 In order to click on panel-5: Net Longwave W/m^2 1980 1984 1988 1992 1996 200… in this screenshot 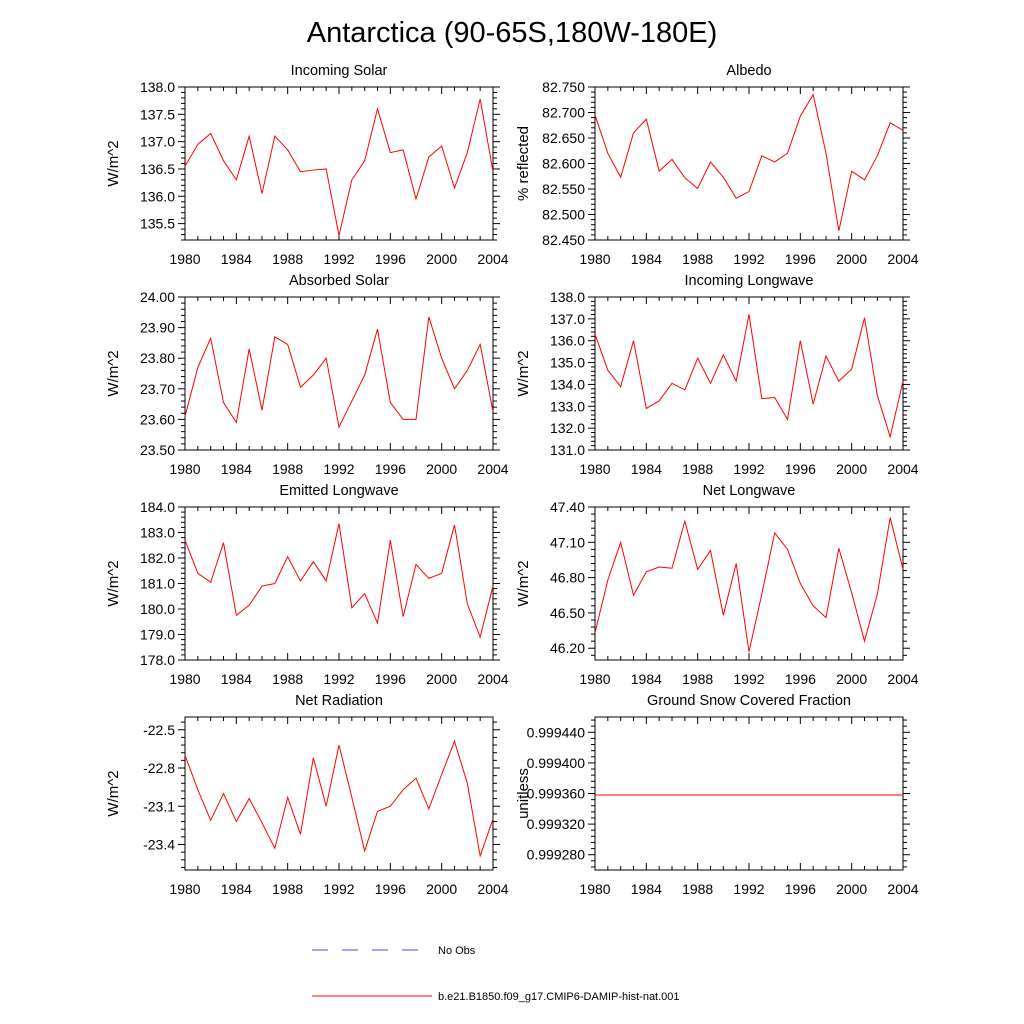, I will do `click(717, 585)`.